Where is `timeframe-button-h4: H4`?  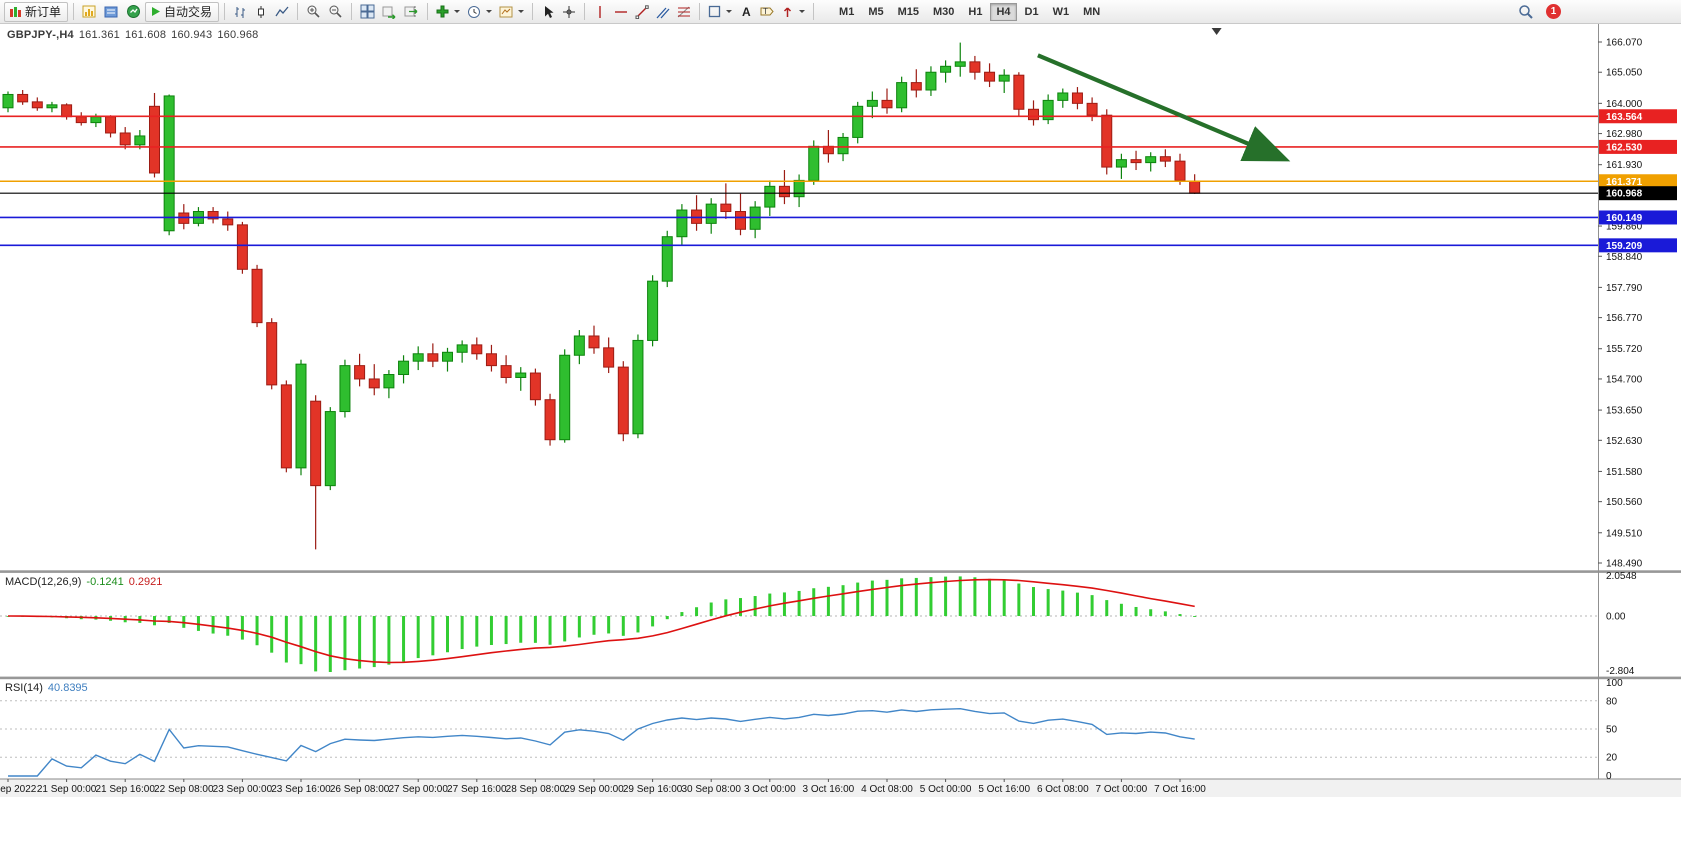 timeframe-button-h4: H4 is located at coordinates (1003, 11).